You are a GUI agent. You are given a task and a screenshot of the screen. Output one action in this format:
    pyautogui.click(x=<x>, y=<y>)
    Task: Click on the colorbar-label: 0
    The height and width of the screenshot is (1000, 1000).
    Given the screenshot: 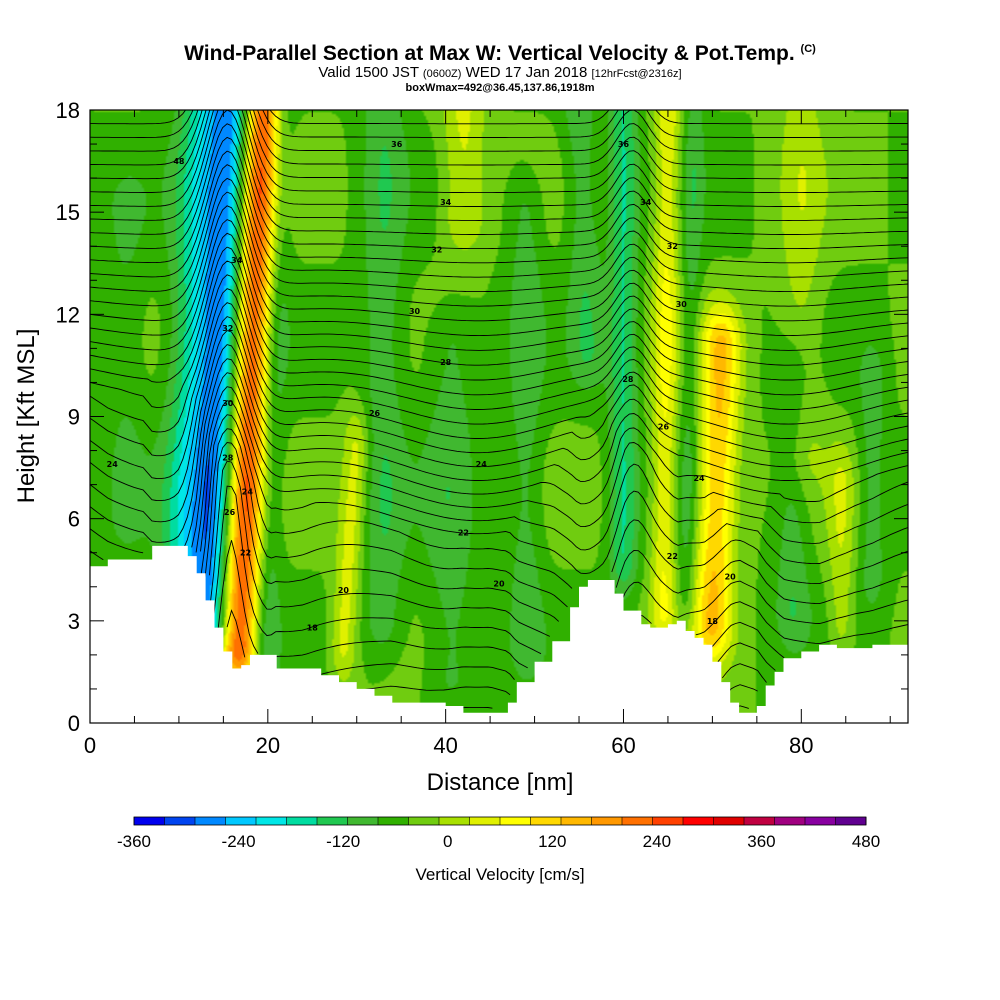 What is the action you would take?
    pyautogui.click(x=447, y=841)
    